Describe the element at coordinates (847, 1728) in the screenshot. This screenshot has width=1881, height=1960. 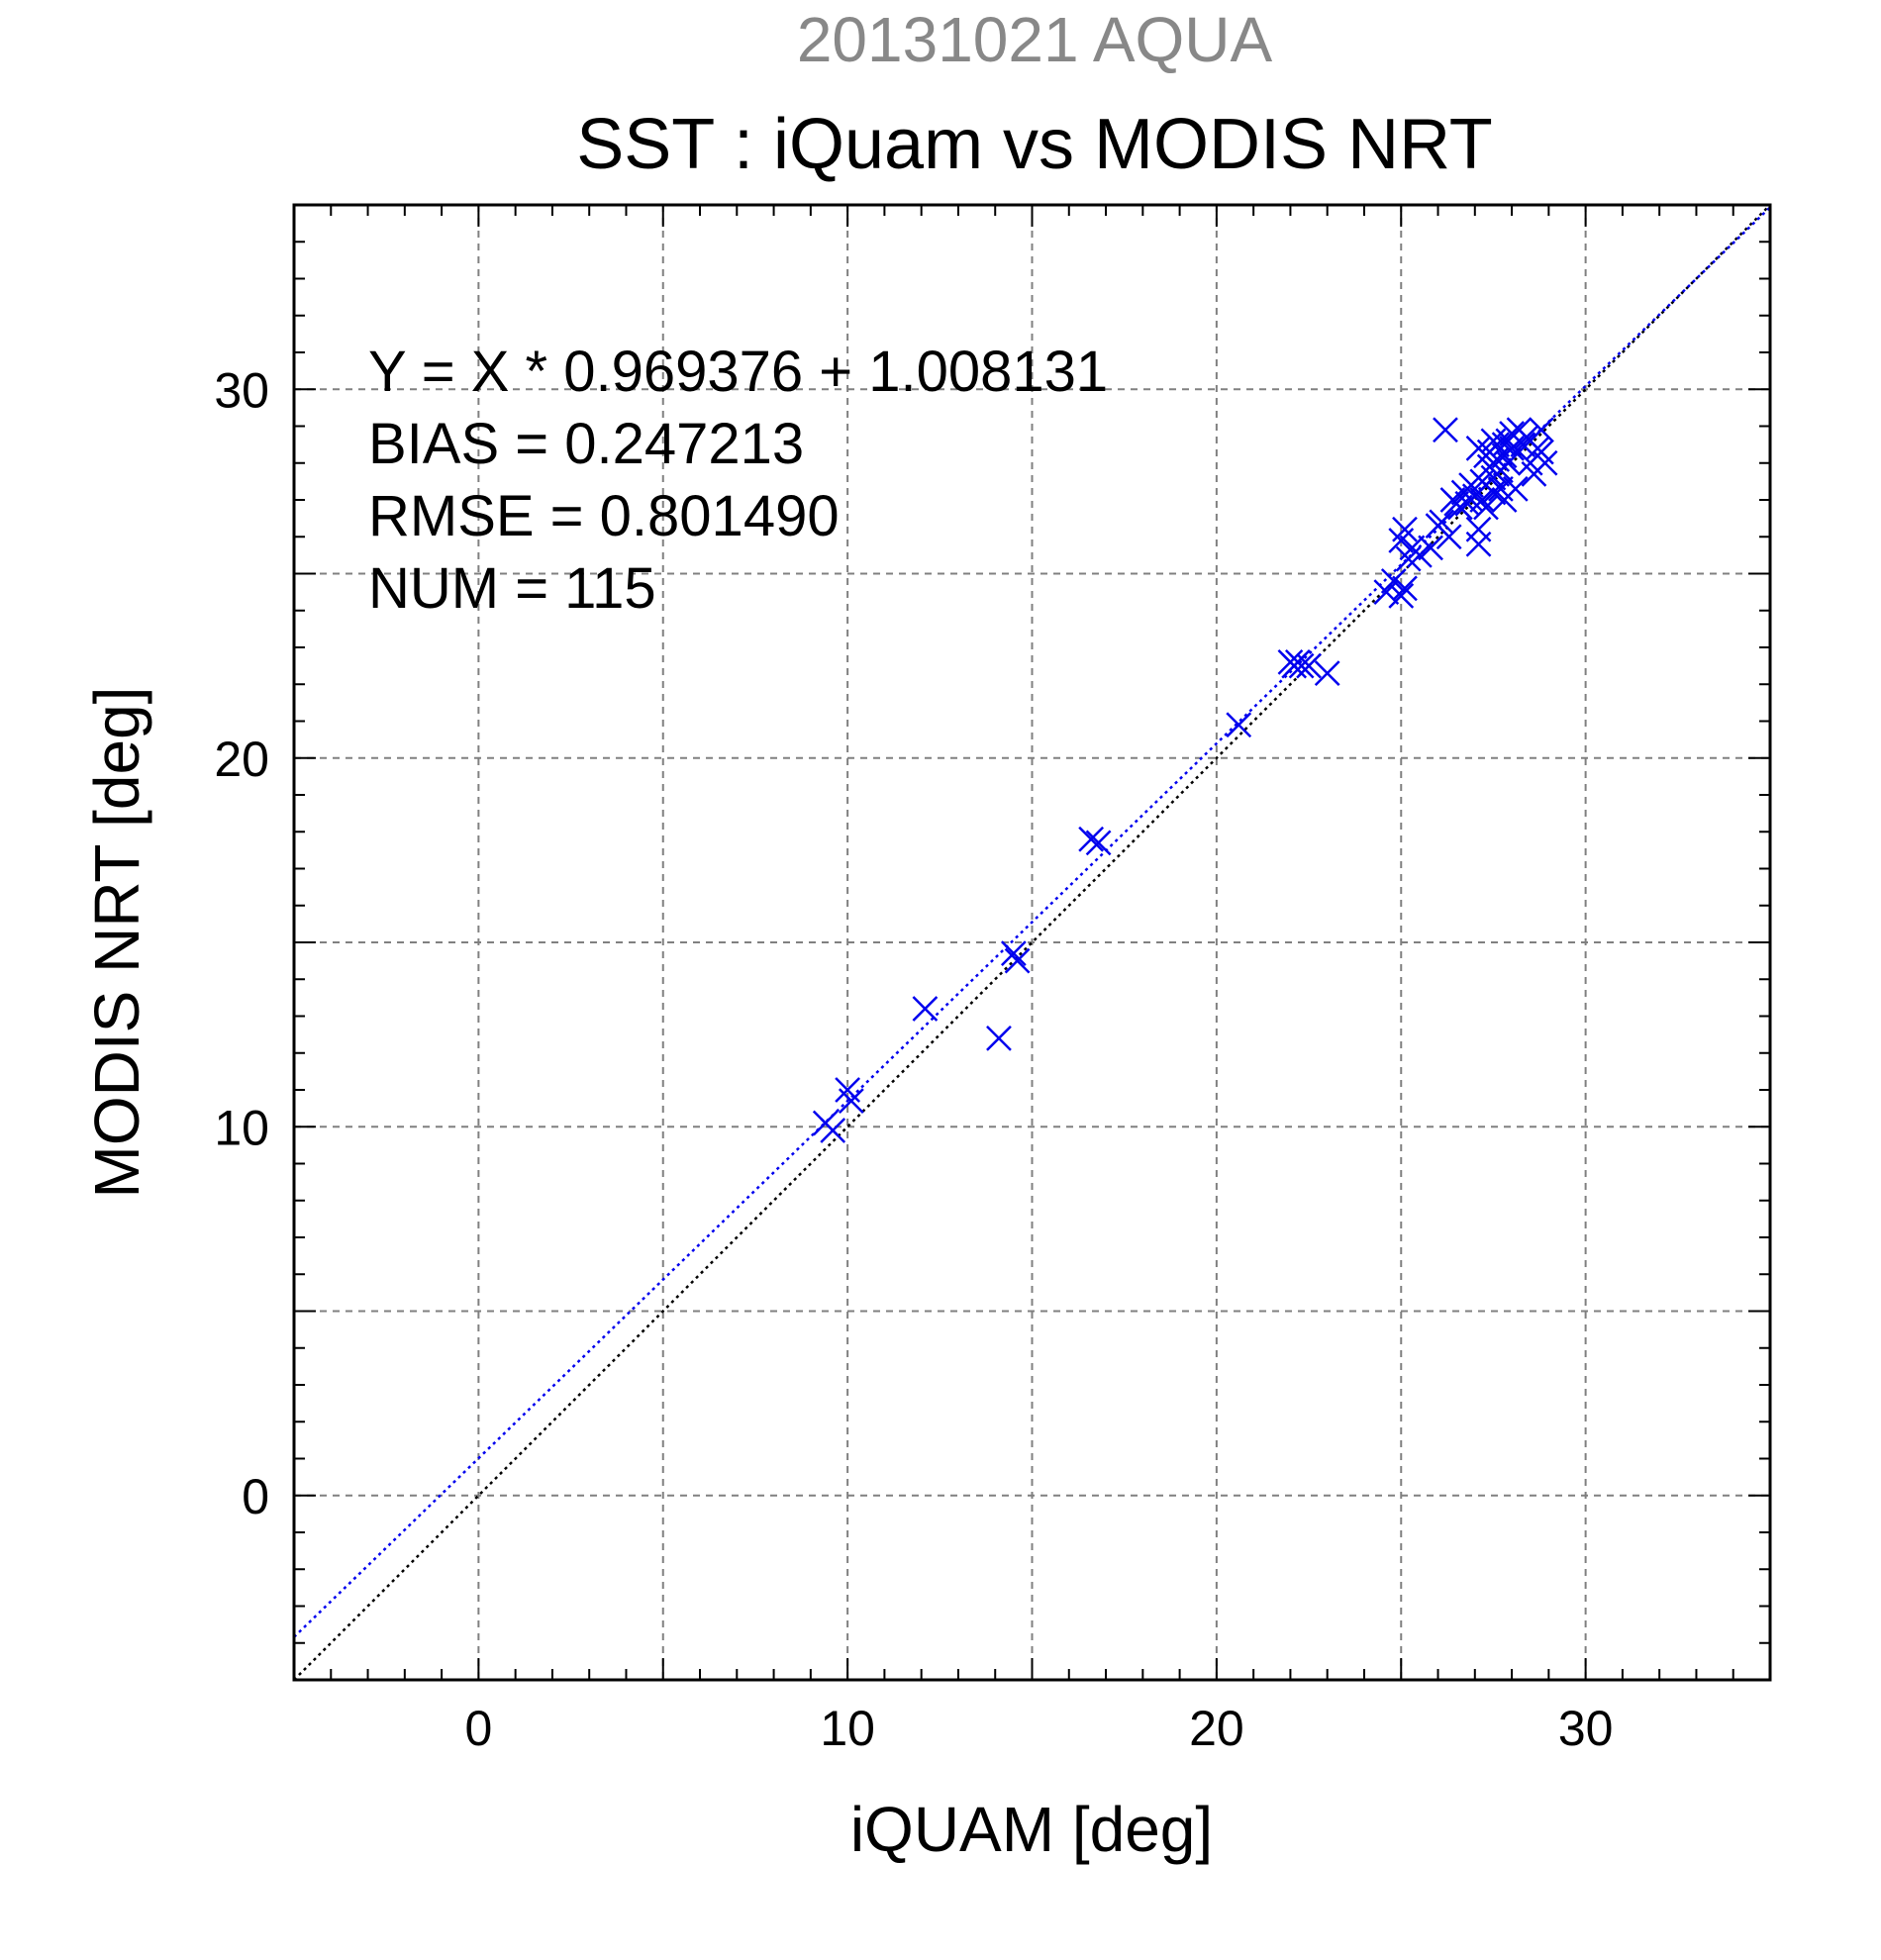
I see `x-tick-label: 10` at that location.